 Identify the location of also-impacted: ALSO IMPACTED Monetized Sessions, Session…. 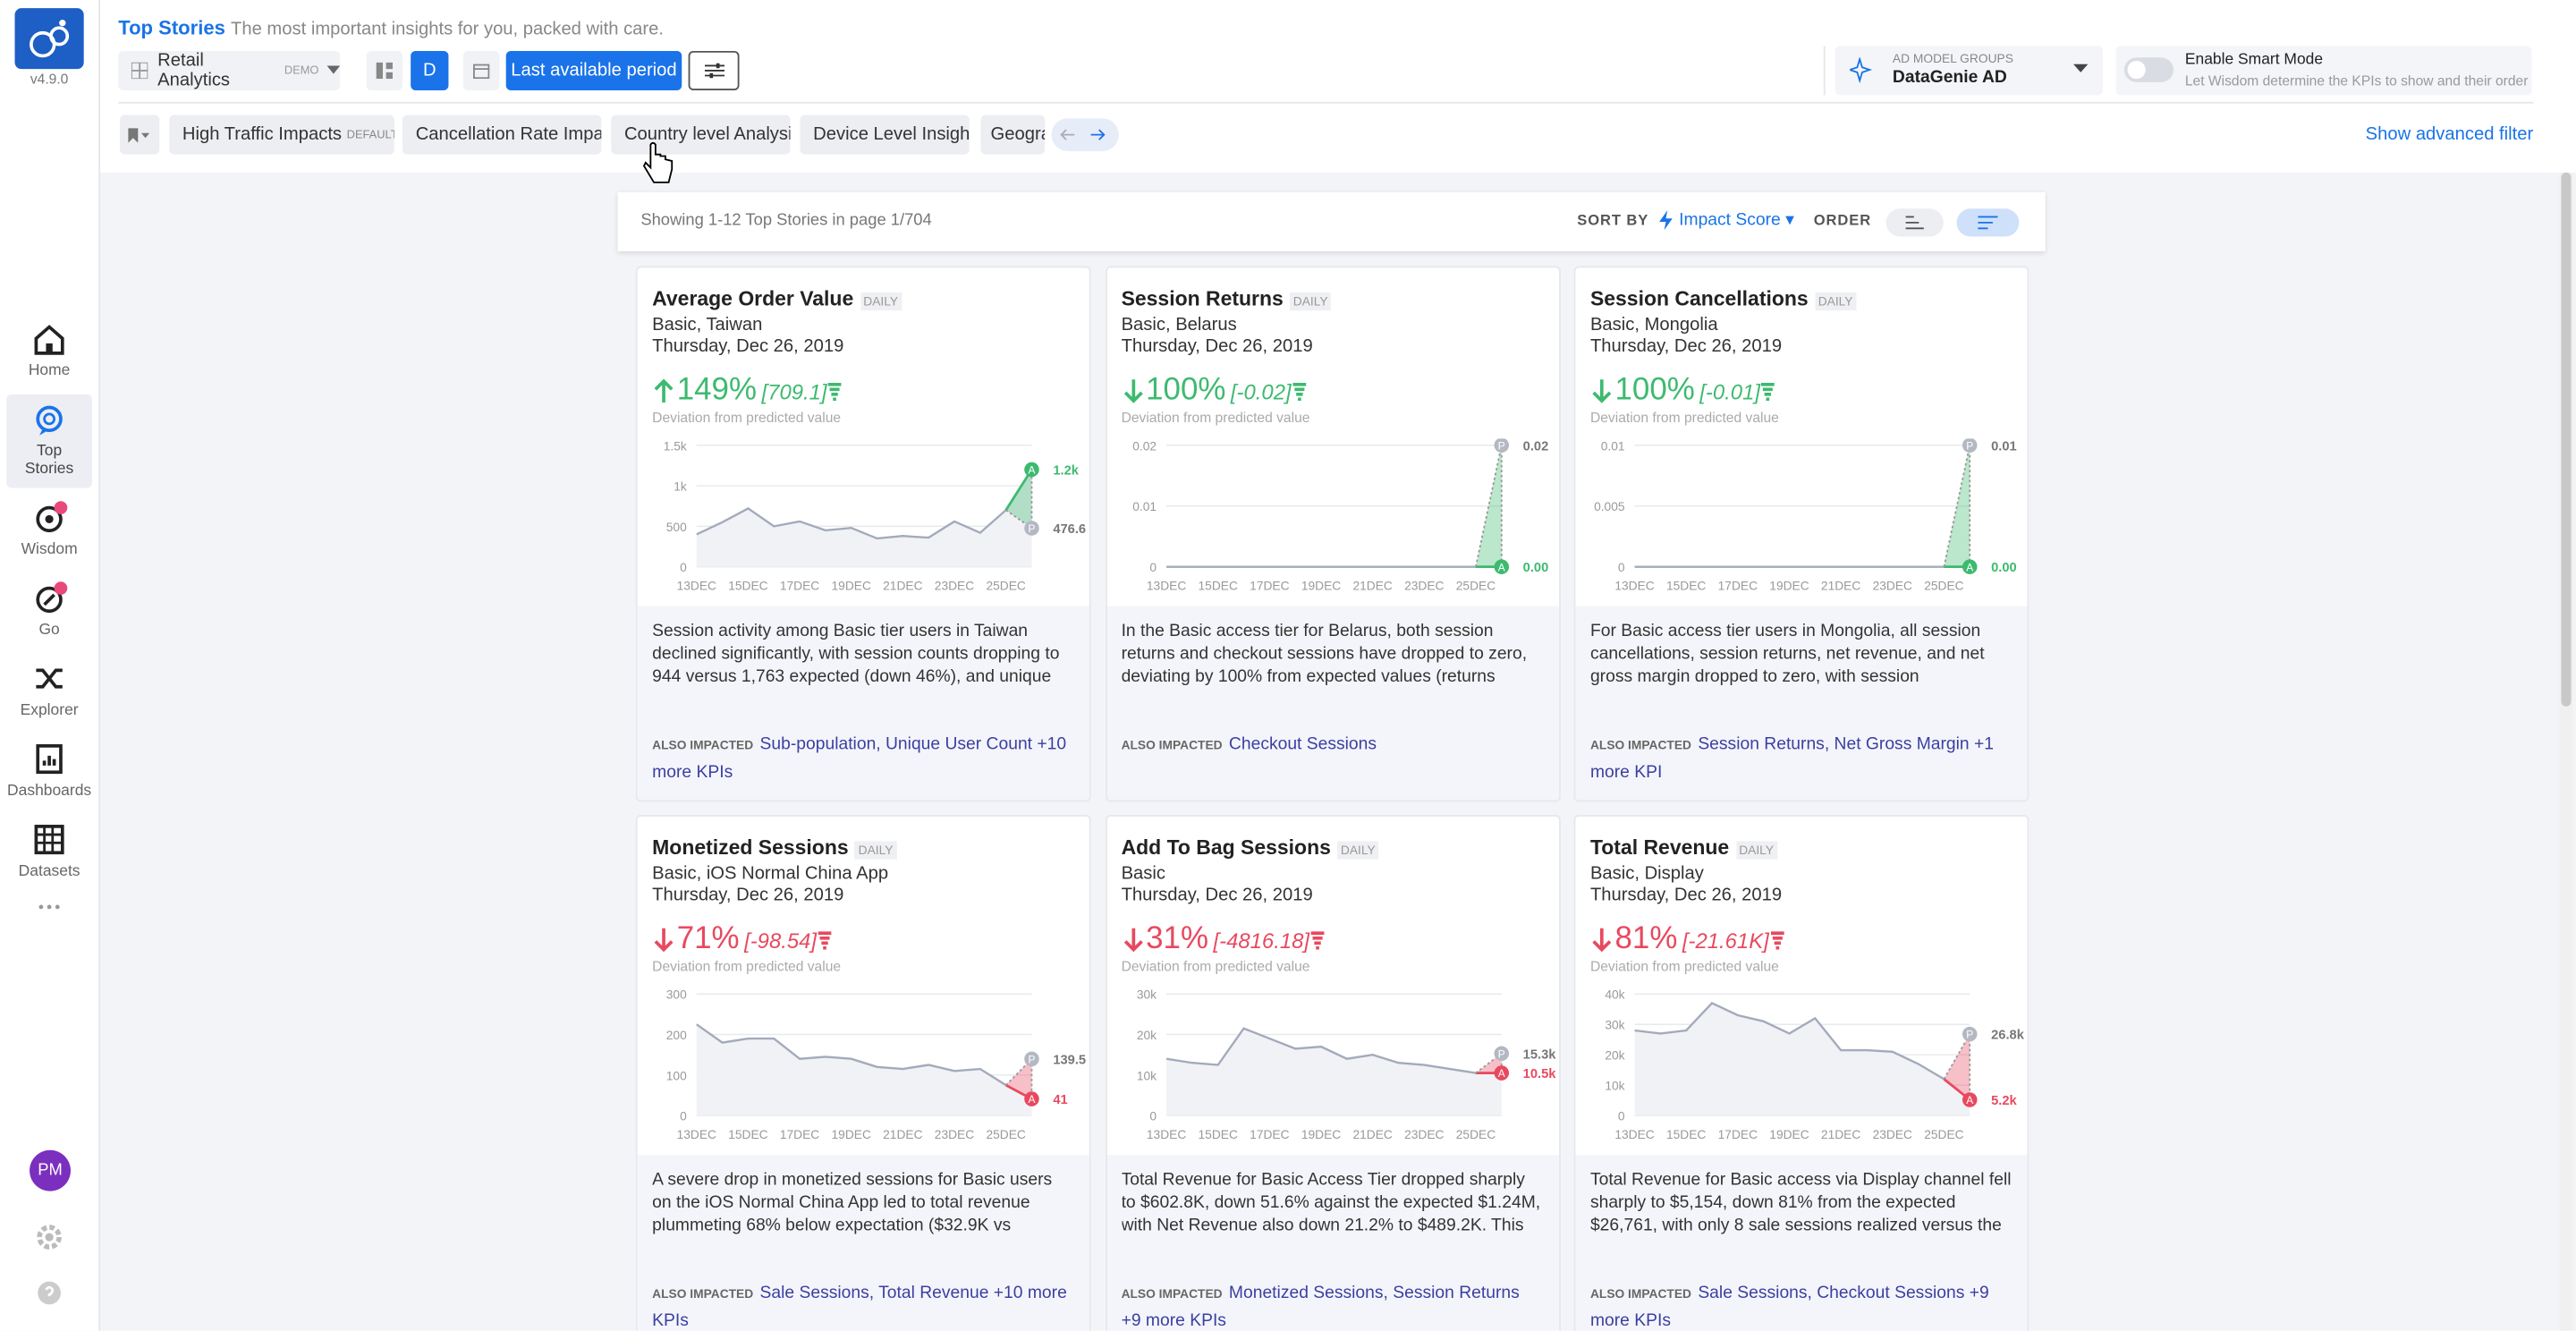
(1331, 1305).